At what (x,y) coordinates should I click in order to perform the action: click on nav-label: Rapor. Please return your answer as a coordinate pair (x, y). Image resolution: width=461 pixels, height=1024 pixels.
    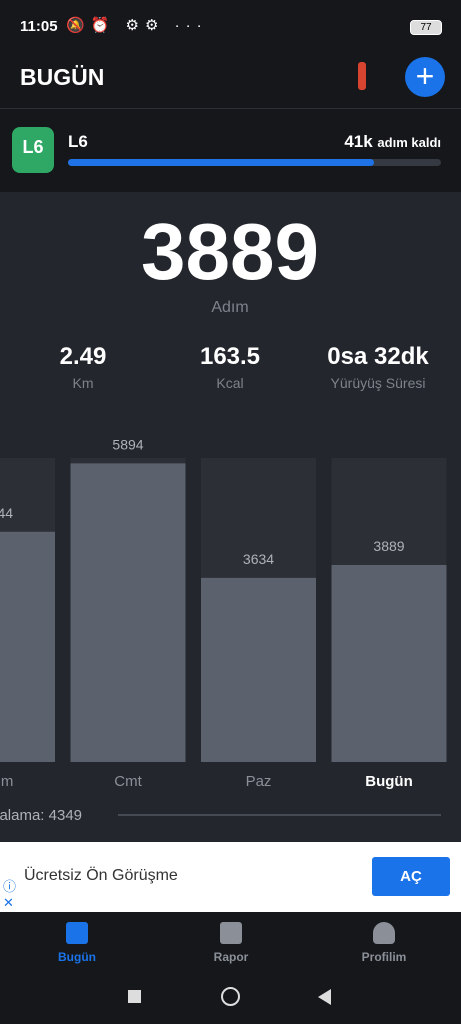
    Looking at the image, I should click on (231, 957).